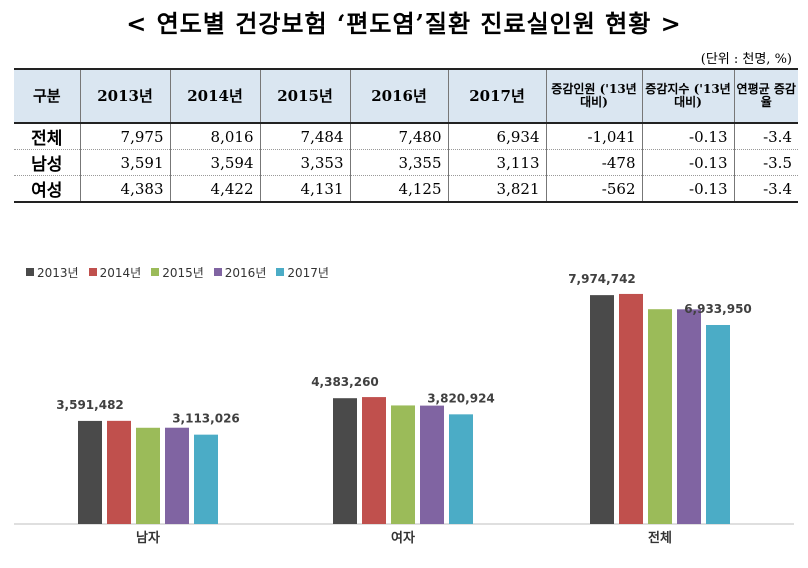 The width and height of the screenshot is (808, 568). What do you see at coordinates (206, 419) in the screenshot?
I see `data-label: 3,113,026` at bounding box center [206, 419].